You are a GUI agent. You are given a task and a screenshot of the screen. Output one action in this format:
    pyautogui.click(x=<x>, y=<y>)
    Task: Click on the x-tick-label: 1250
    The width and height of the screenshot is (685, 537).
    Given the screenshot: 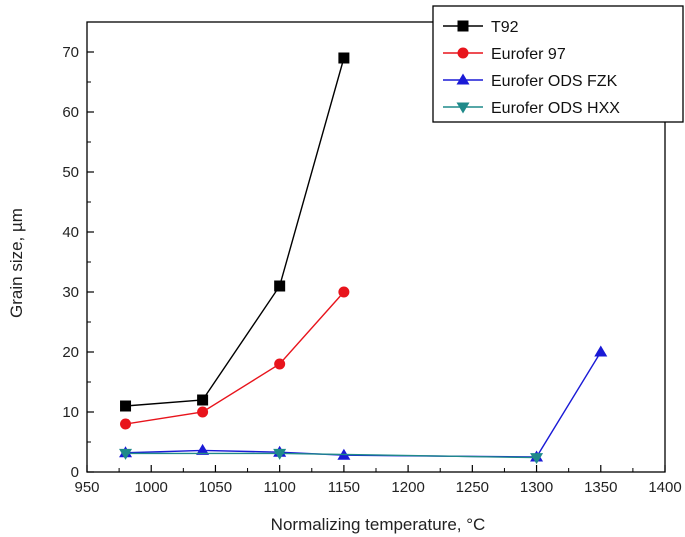 What is the action you would take?
    pyautogui.click(x=472, y=487)
    